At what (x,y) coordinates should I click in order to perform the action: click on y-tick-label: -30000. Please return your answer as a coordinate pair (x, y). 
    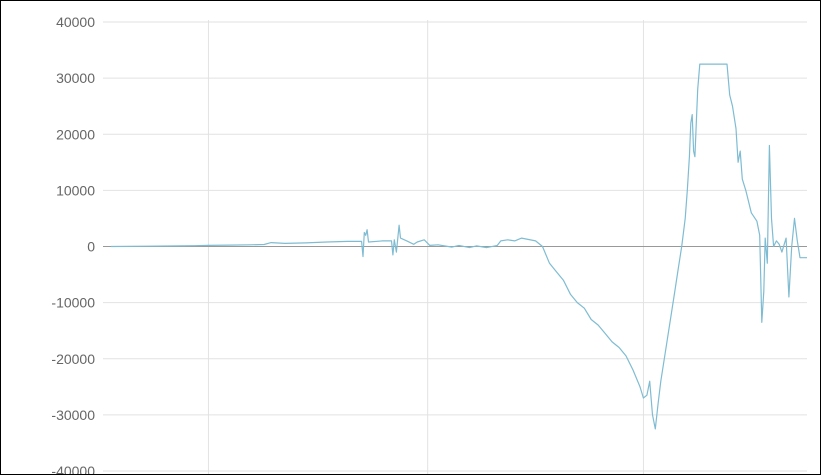
    Looking at the image, I should click on (73, 415).